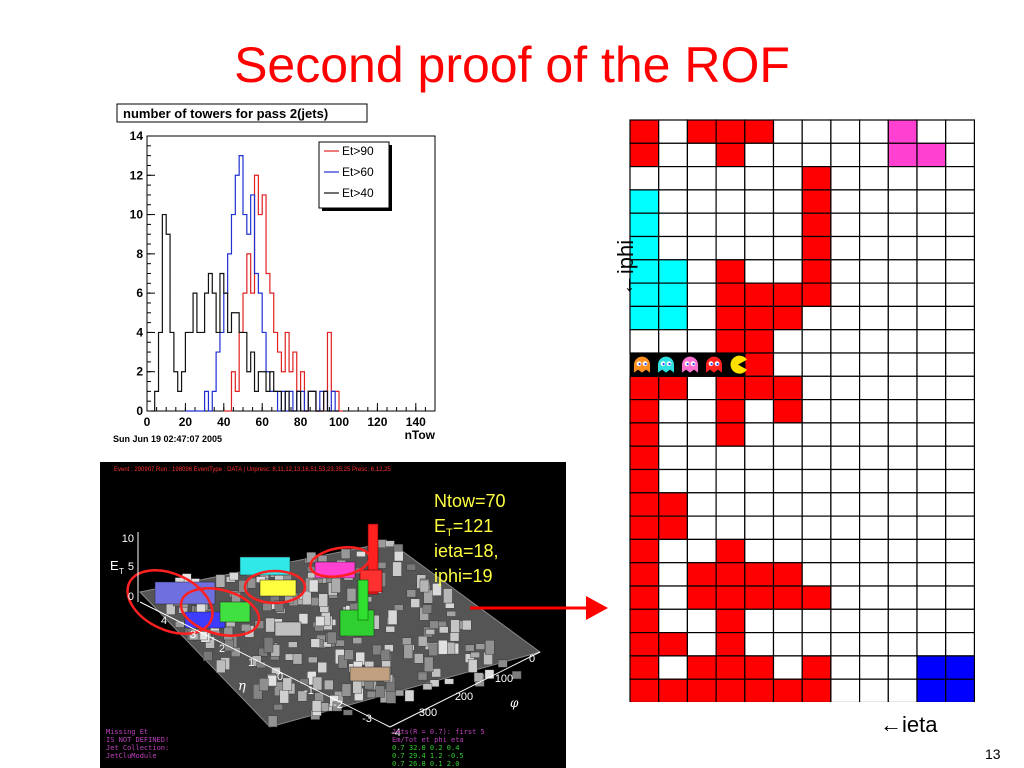 The height and width of the screenshot is (768, 1024). Describe the element at coordinates (139, 411) in the screenshot. I see `y-tick-label: 0` at that location.